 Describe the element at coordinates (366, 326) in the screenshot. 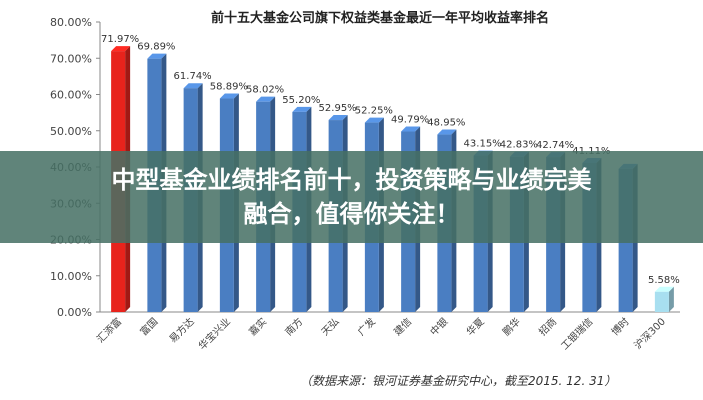

I see `x-tick-label: 广发` at that location.